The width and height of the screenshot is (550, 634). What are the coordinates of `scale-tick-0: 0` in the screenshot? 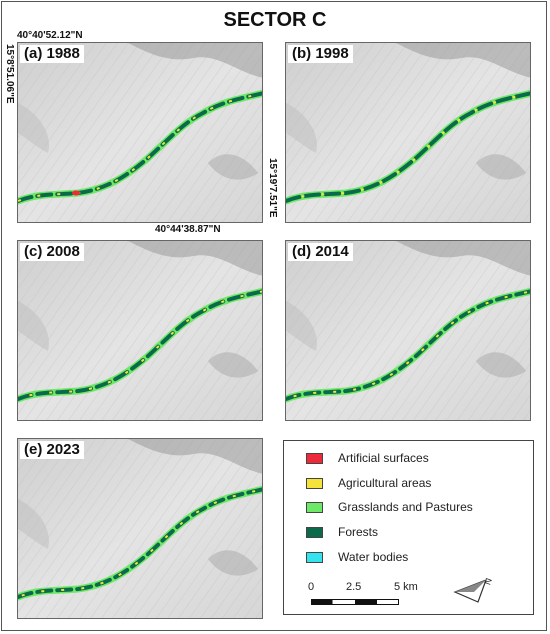 It's located at (311, 587).